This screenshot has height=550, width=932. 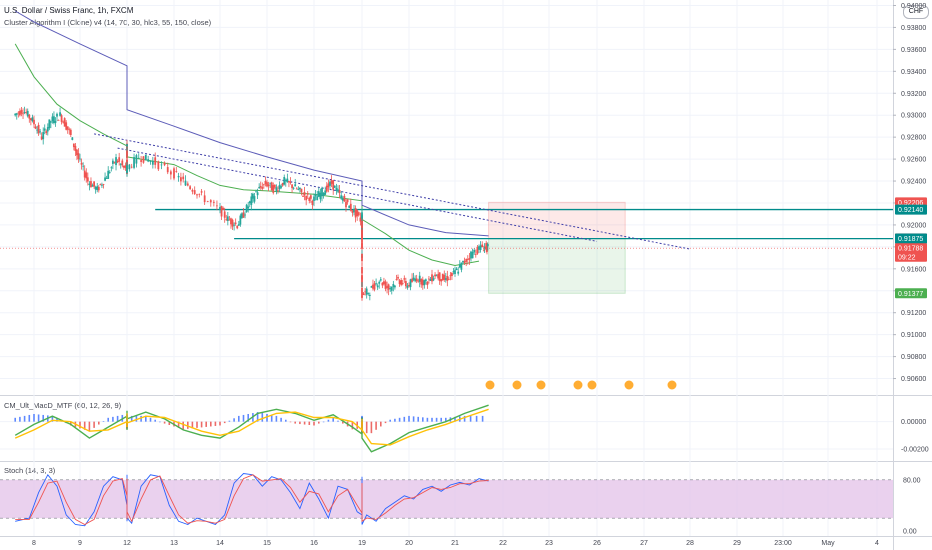 I want to click on y-tick-label: 0.00000, so click(x=913, y=422).